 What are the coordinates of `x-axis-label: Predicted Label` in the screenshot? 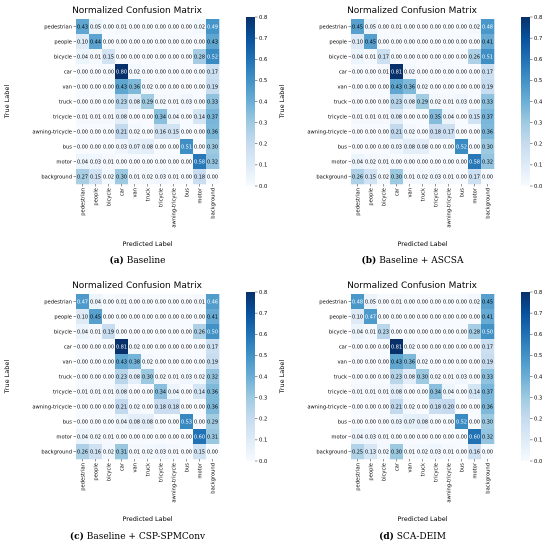 It's located at (147, 519).